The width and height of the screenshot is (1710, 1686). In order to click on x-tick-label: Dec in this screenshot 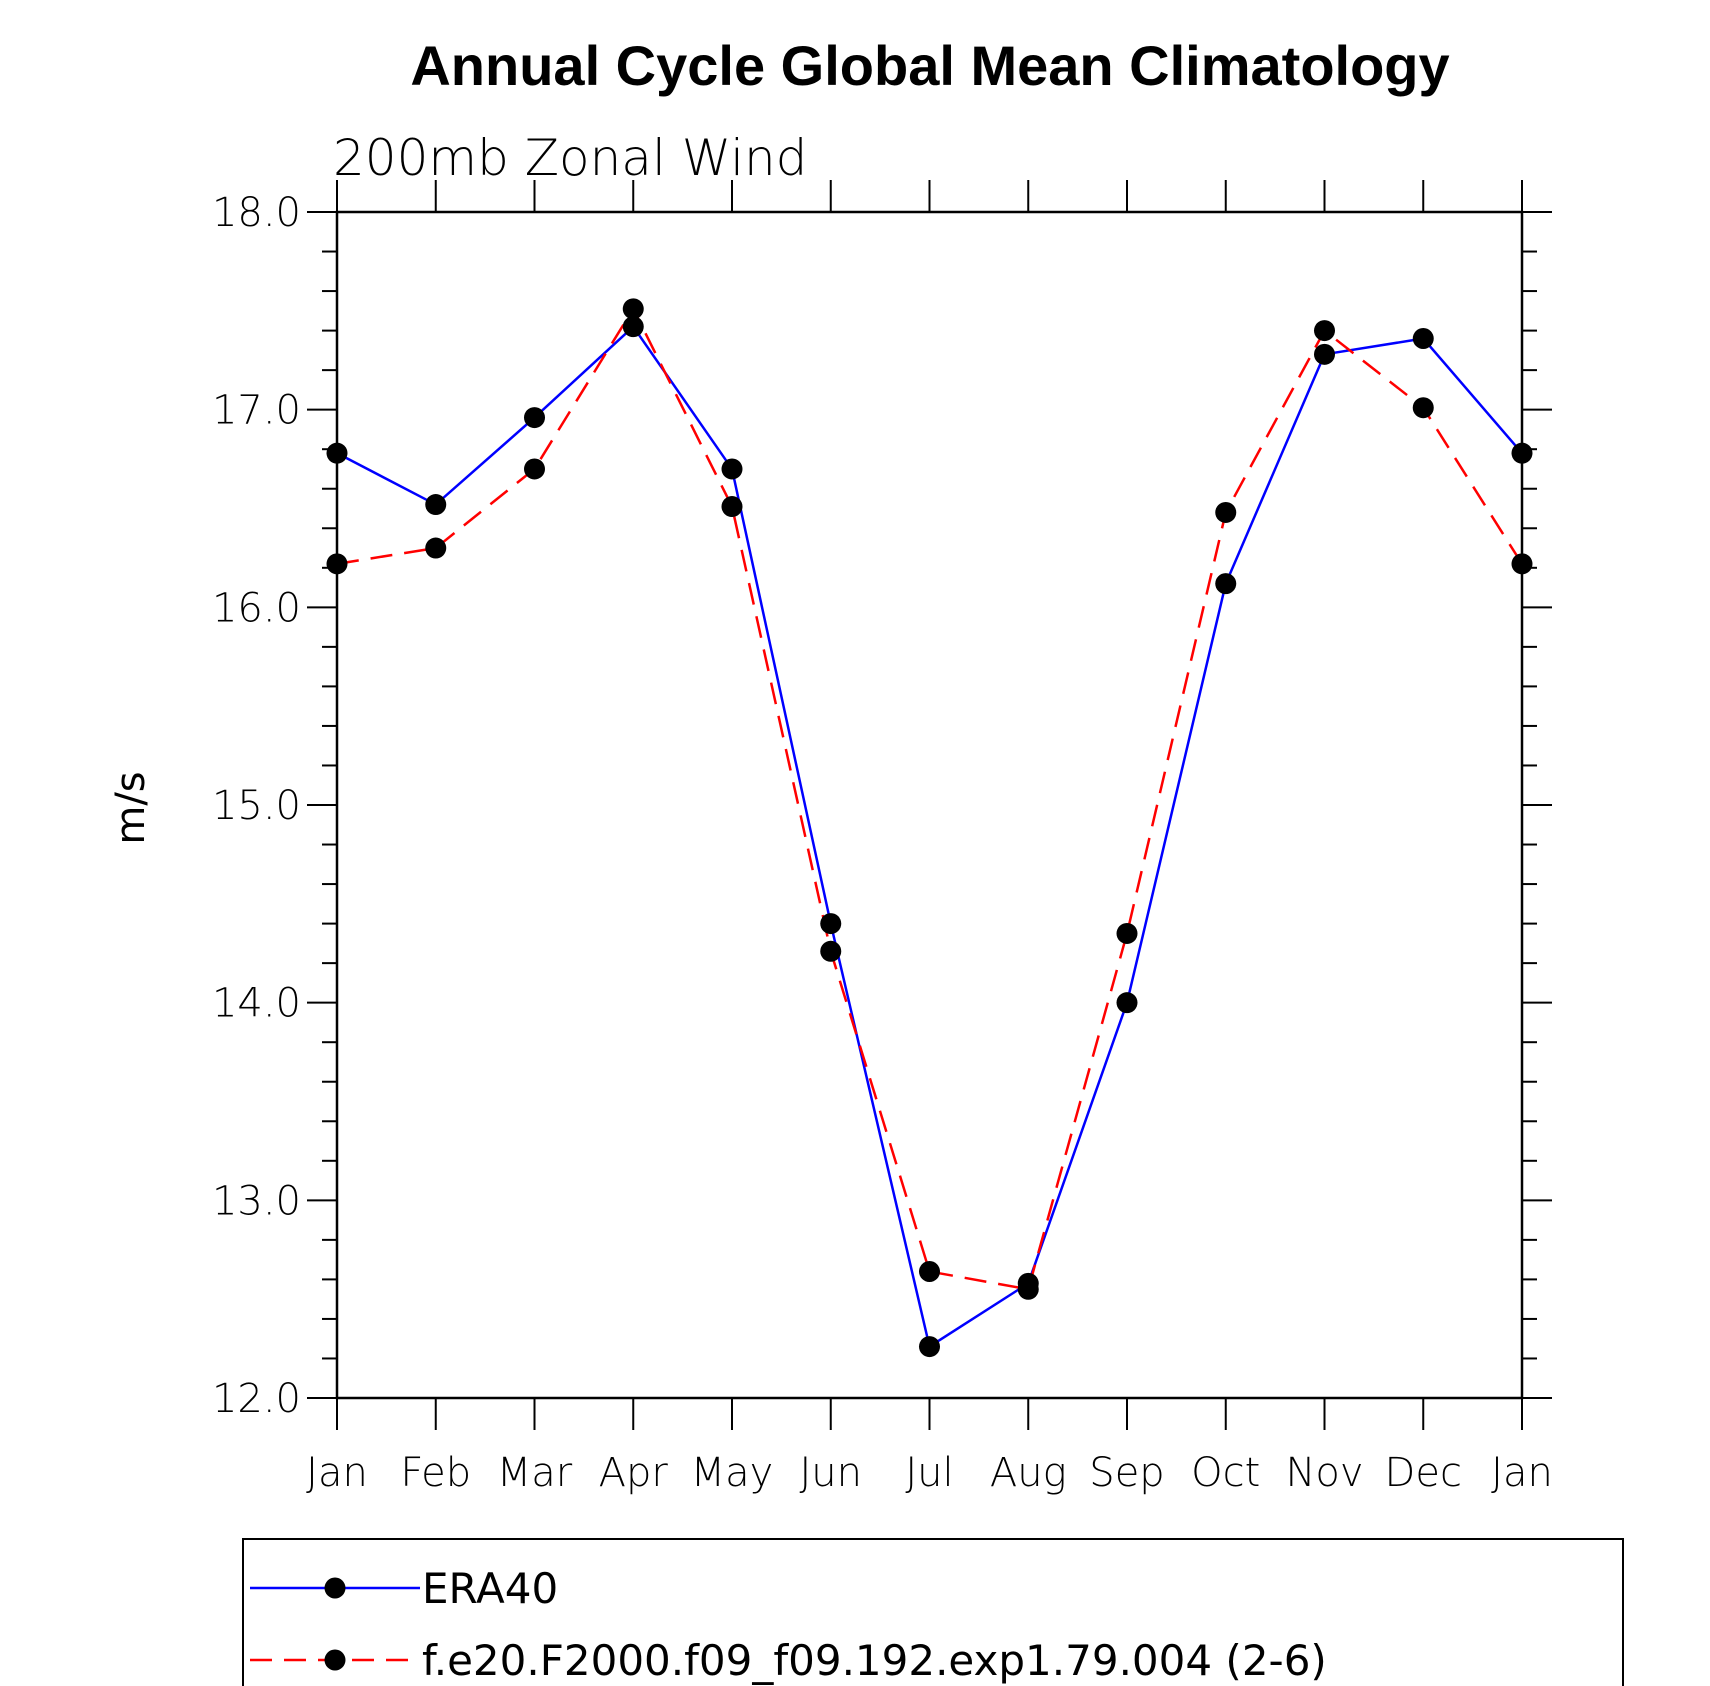, I will do `click(1423, 1473)`.